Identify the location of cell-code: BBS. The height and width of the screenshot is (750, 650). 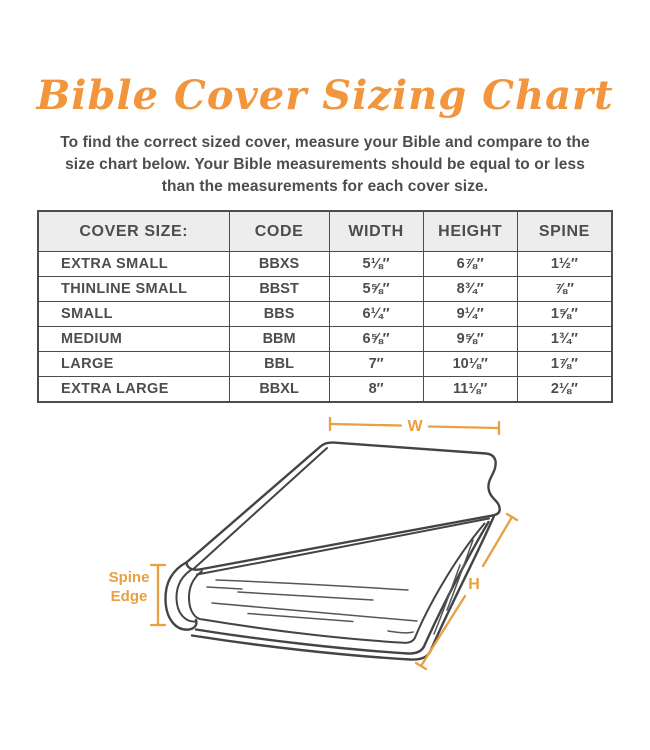
(279, 314).